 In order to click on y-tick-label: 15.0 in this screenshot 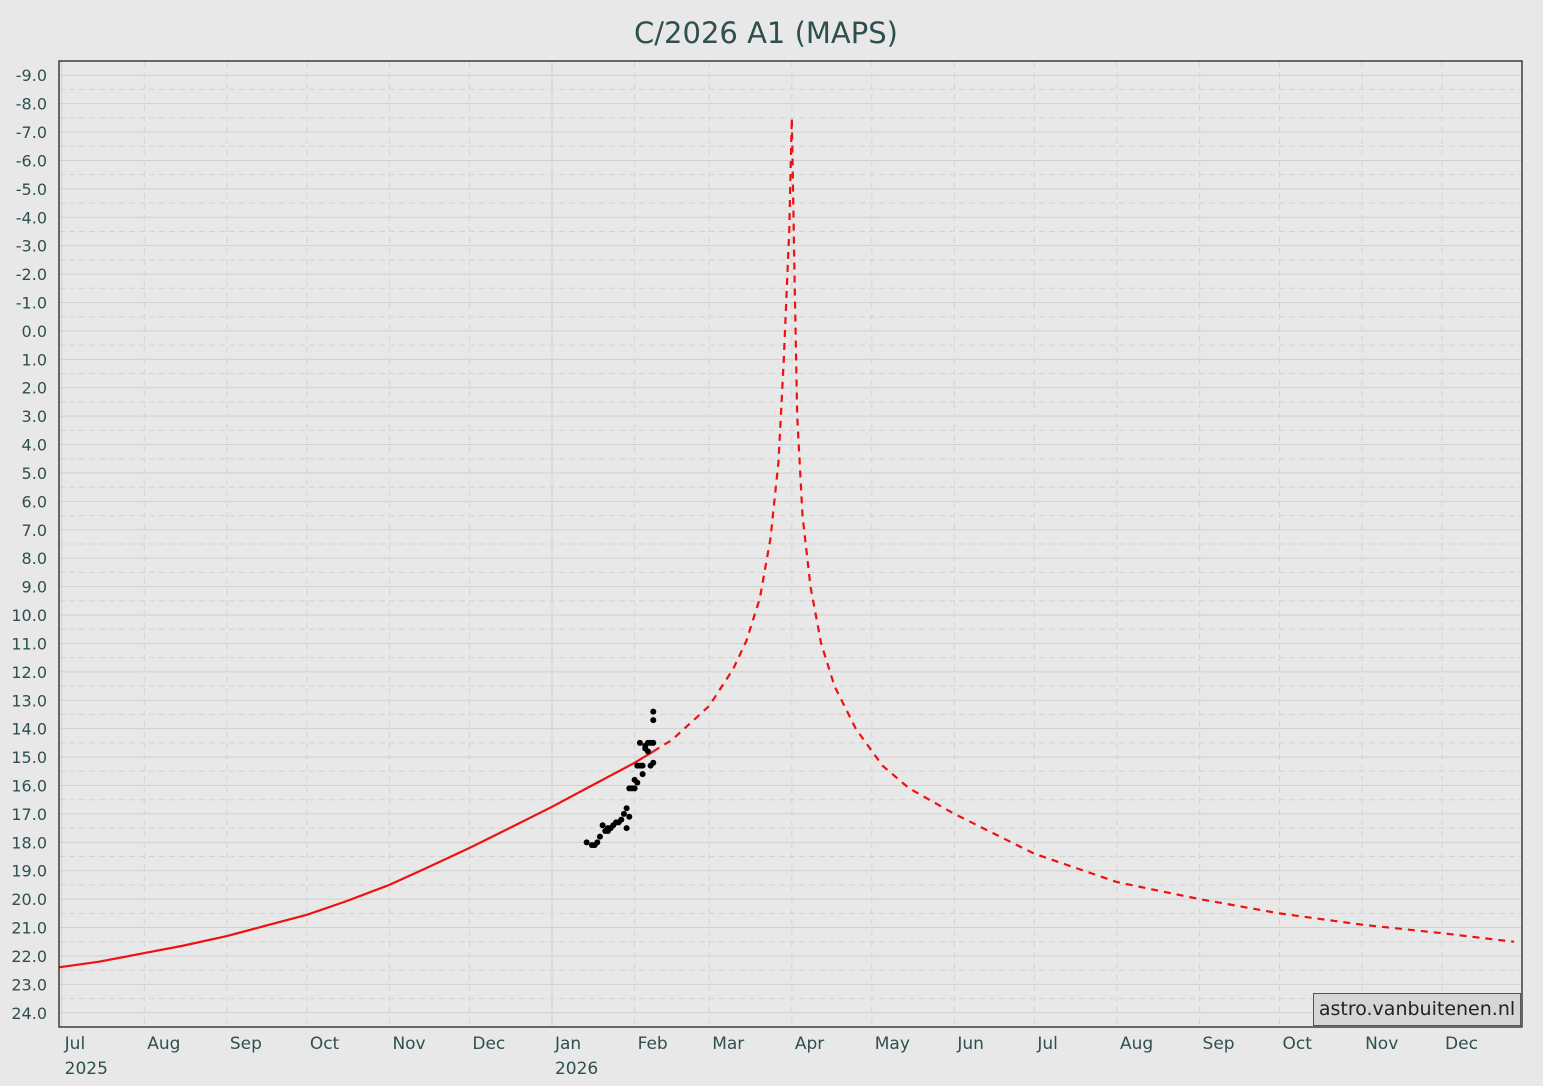, I will do `click(29, 757)`.